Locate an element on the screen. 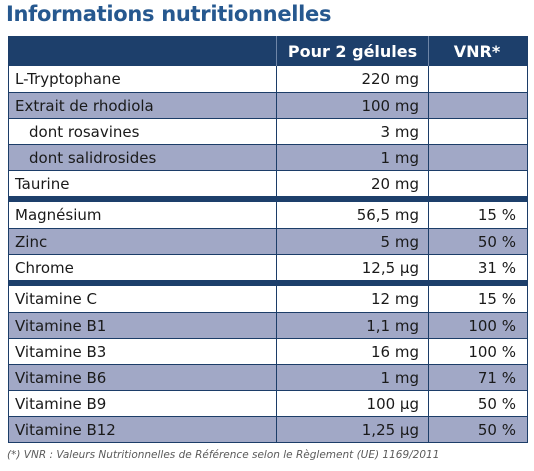 Image resolution: width=534 pixels, height=471 pixels. nutrient-amount: 220 mg is located at coordinates (353, 79).